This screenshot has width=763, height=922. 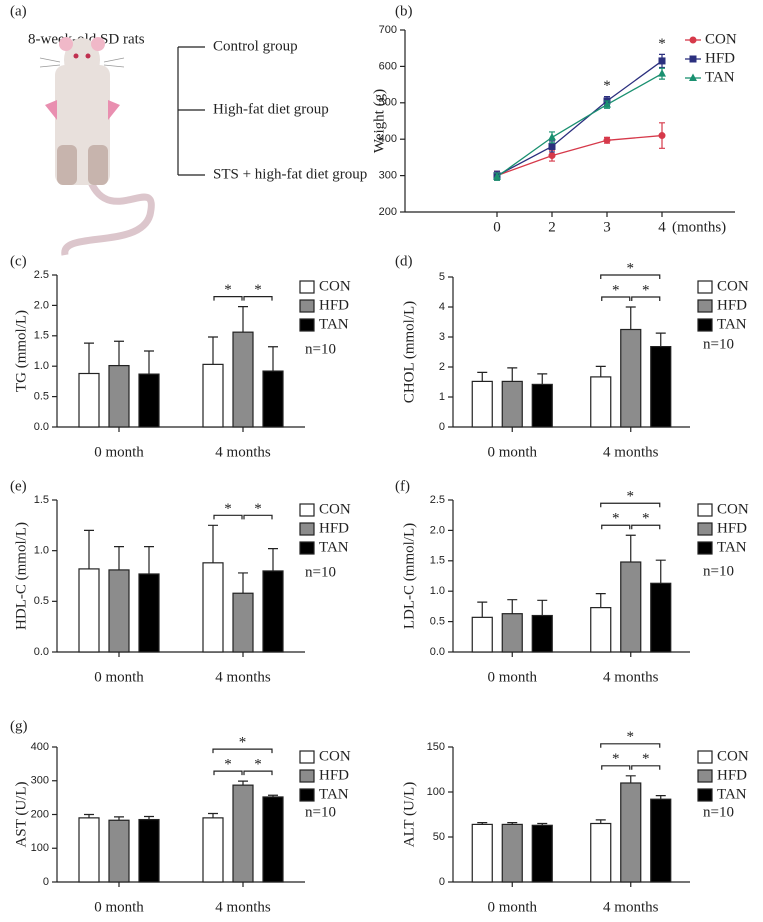 What do you see at coordinates (388, 66) in the screenshot?
I see `y-tick-label: 600` at bounding box center [388, 66].